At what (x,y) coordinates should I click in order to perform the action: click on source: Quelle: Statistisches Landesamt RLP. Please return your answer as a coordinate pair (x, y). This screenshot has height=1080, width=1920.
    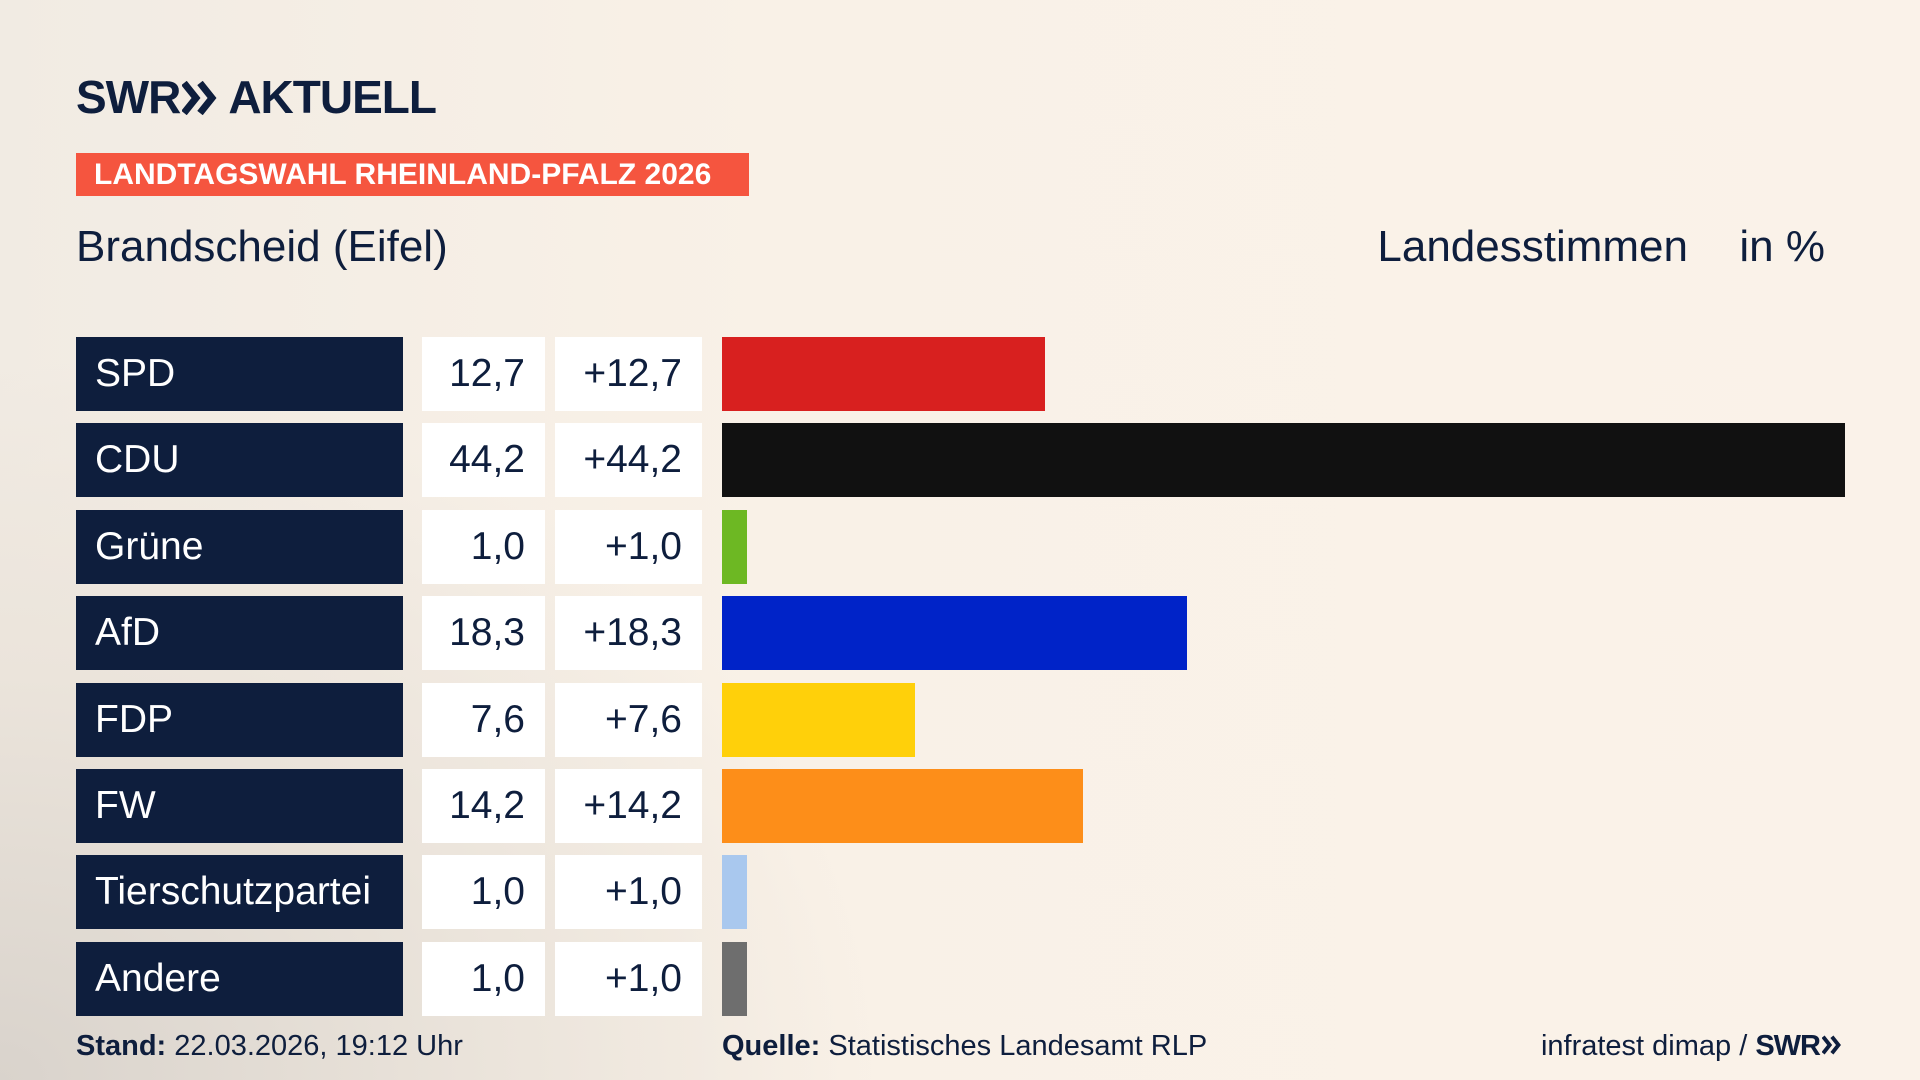
    Looking at the image, I should click on (964, 1046).